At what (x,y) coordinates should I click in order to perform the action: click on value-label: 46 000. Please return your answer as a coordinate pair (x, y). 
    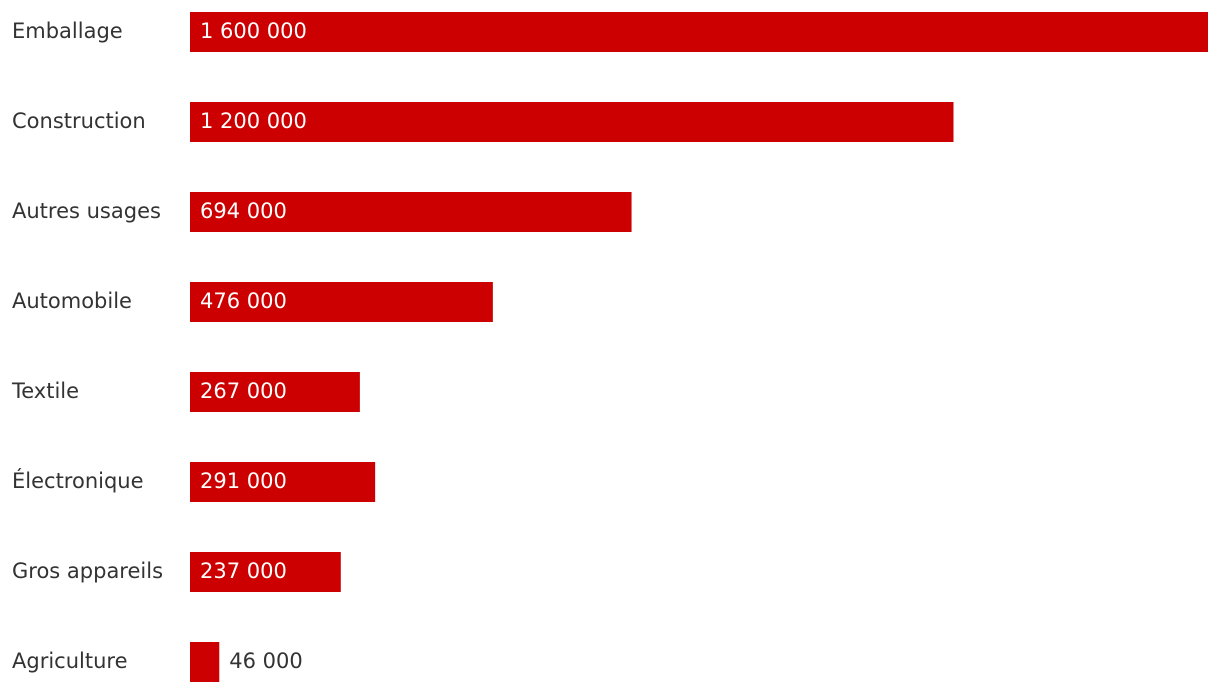
    Looking at the image, I should click on (265, 661).